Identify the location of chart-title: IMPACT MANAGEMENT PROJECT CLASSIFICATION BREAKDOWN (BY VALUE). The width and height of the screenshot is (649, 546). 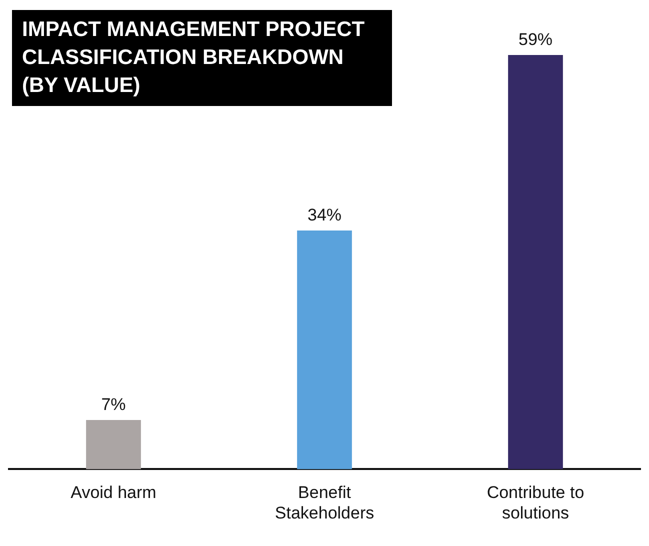
(202, 58).